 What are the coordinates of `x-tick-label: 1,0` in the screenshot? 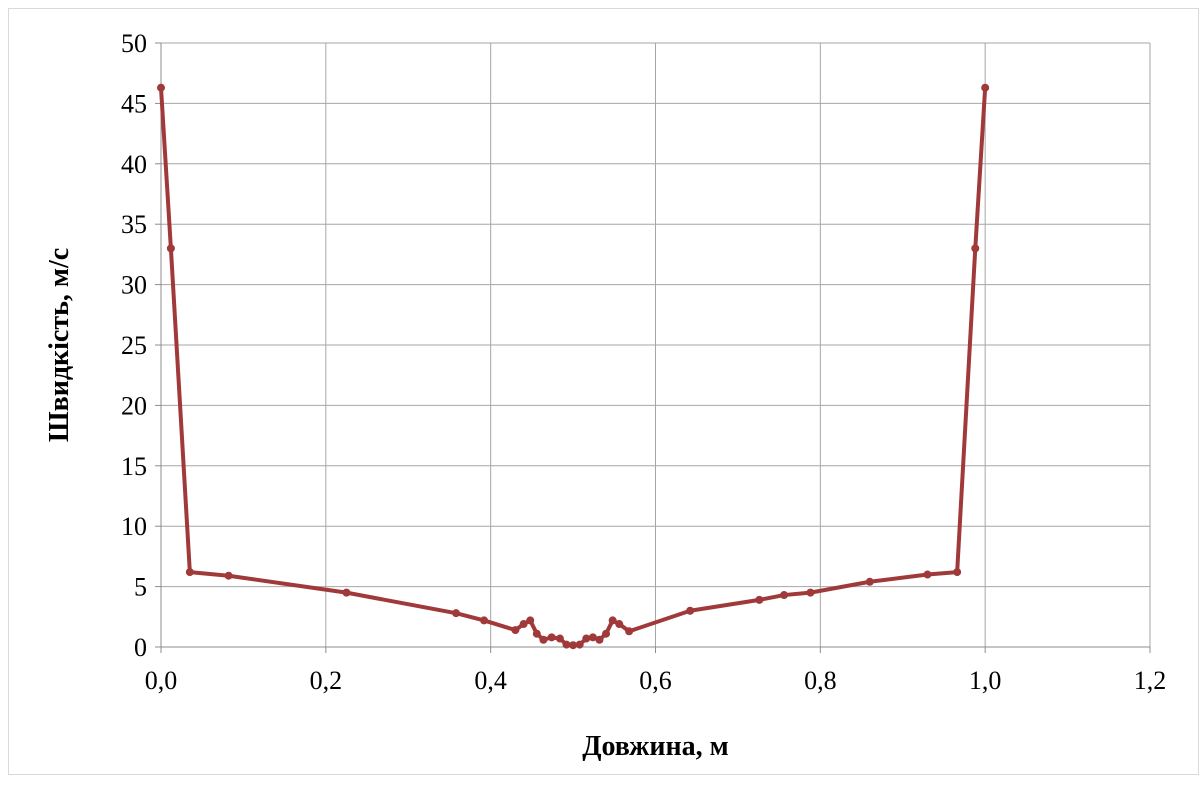 It's located at (985, 680).